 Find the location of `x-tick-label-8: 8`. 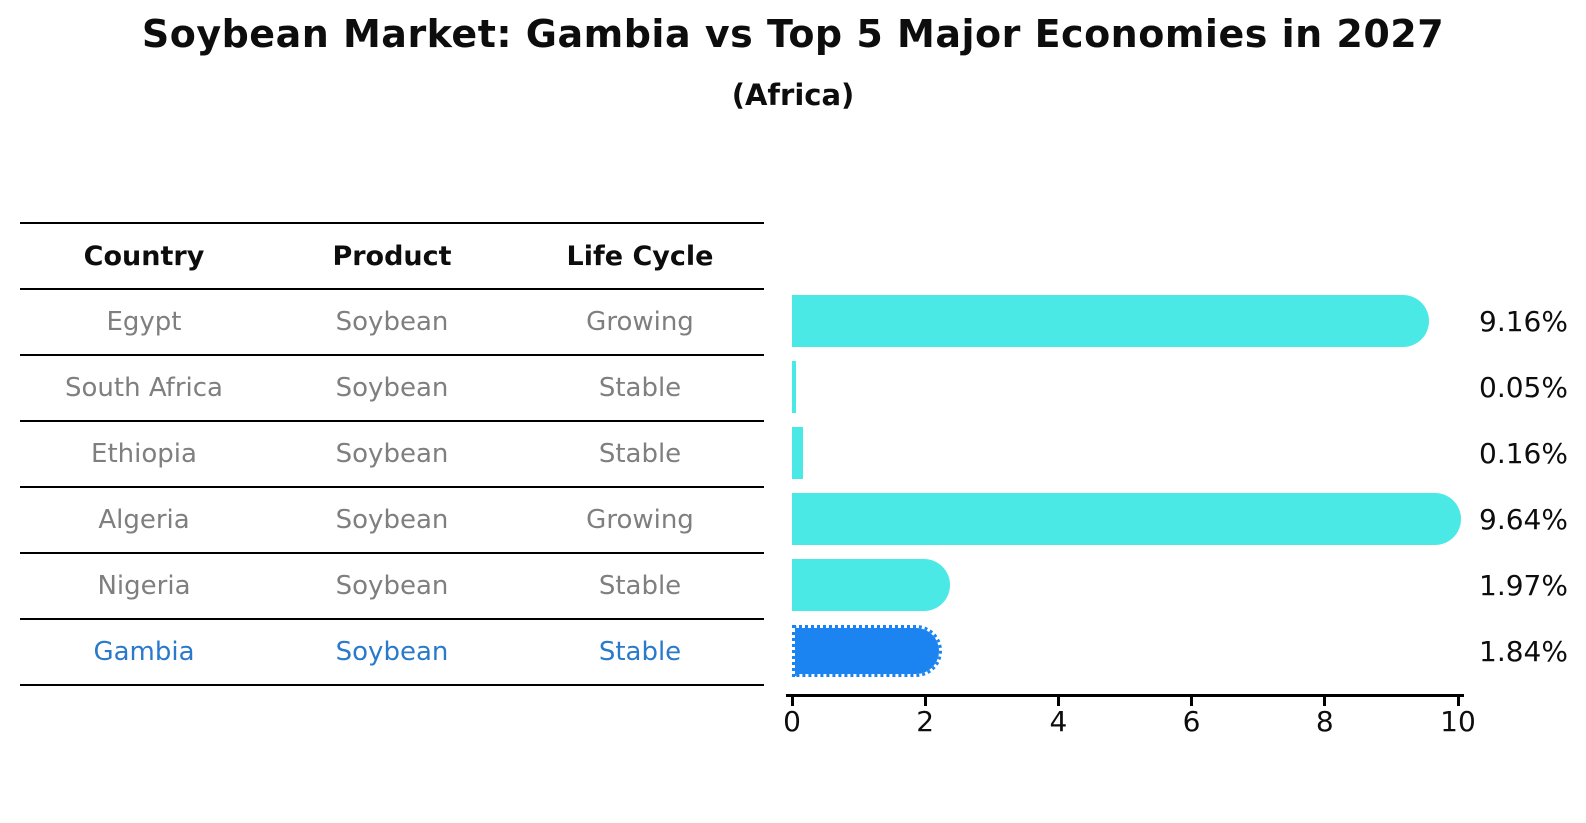

x-tick-label-8: 8 is located at coordinates (1324, 721).